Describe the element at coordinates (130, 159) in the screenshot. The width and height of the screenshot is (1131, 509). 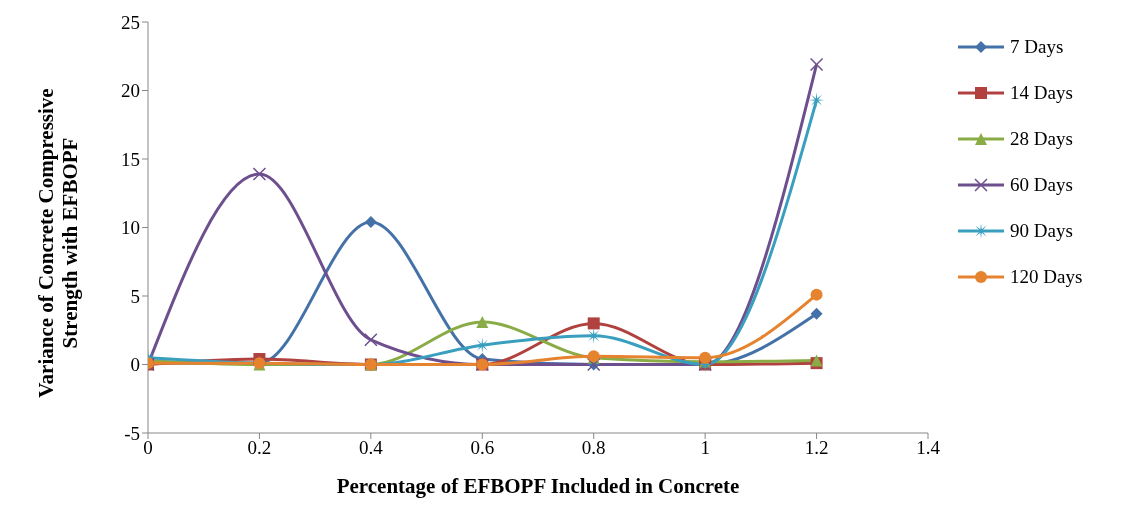
I see `y-tick-label: 15` at that location.